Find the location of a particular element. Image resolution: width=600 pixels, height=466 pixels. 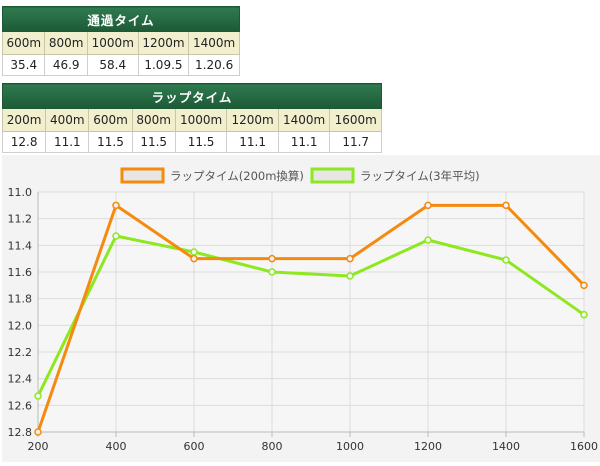

passing-value: 1.20.6 is located at coordinates (214, 65).